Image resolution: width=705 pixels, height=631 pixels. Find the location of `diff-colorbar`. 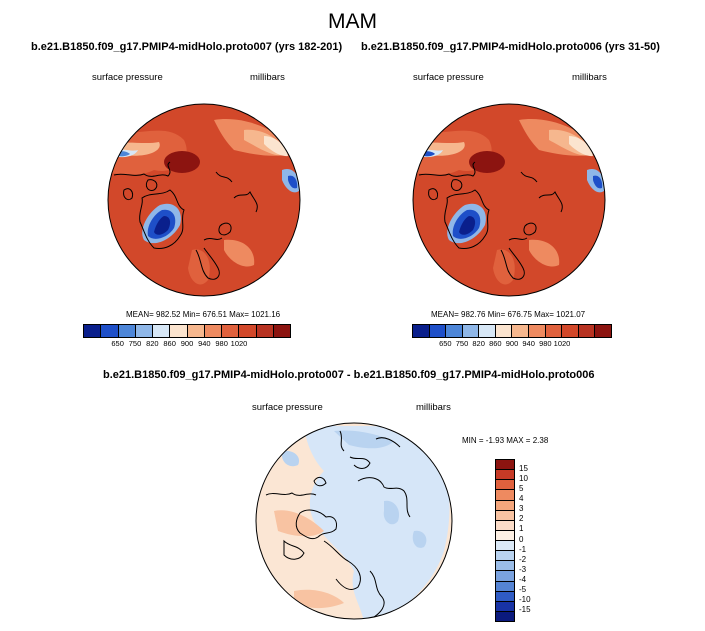

diff-colorbar is located at coordinates (505, 540).